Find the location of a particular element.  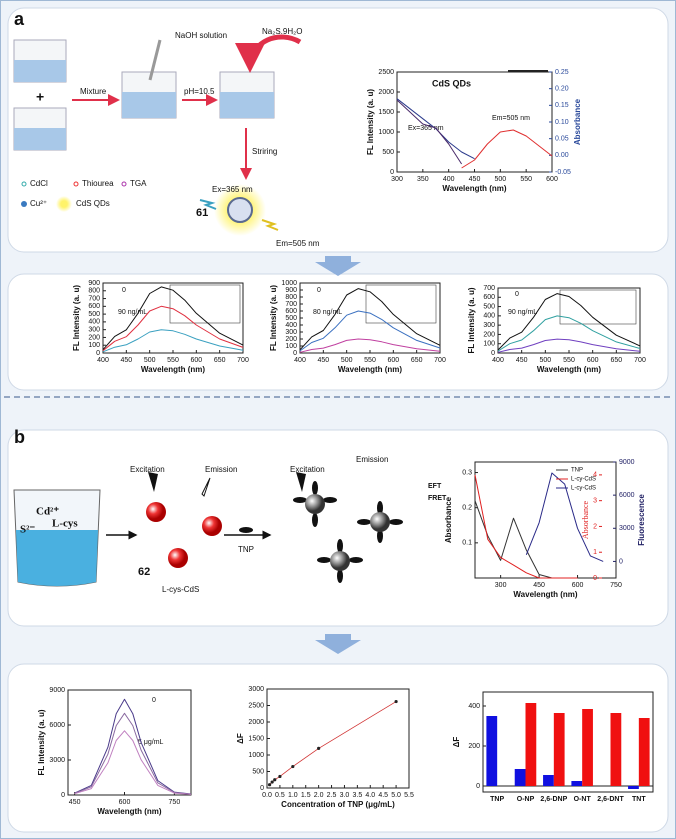

legend-label: Cu²⁺ is located at coordinates (38, 203).